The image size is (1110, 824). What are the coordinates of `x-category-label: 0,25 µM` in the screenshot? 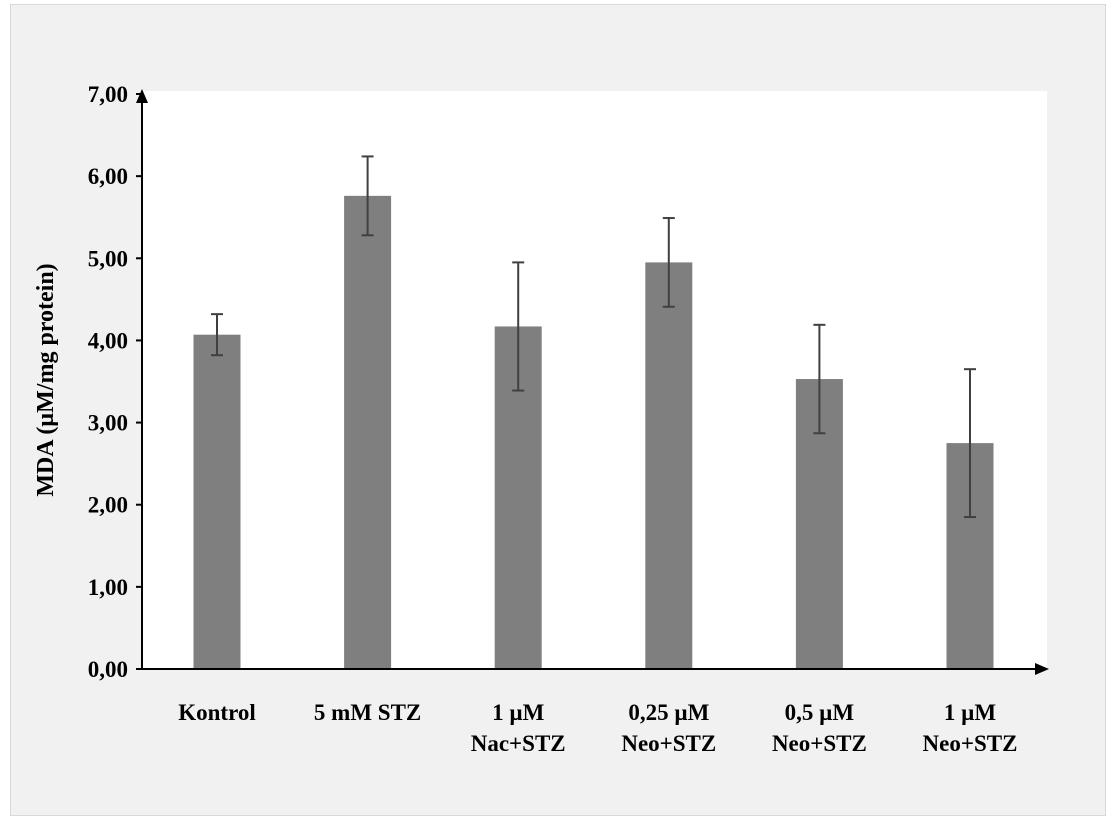 It's located at (668, 712).